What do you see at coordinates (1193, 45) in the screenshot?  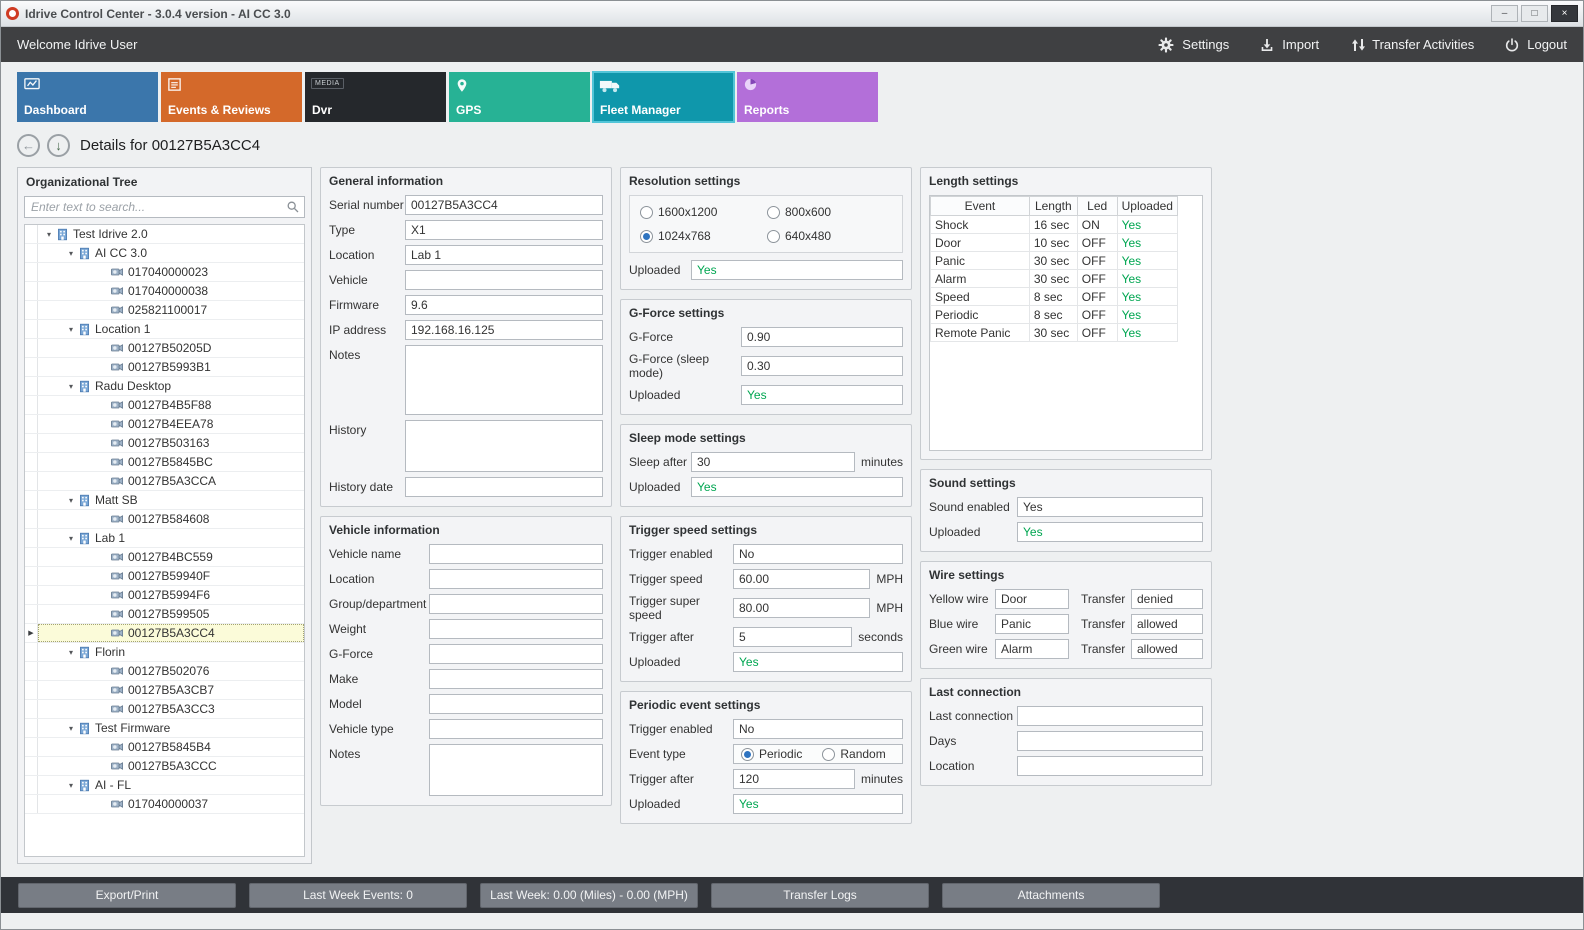 I see `settings-button: Settings` at bounding box center [1193, 45].